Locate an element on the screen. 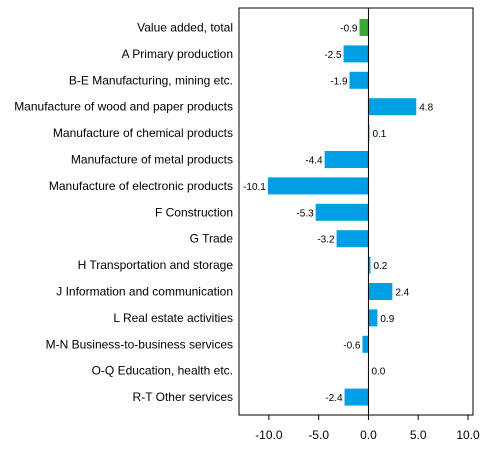 This screenshot has height=453, width=491. data-label: -0.9 is located at coordinates (349, 29).